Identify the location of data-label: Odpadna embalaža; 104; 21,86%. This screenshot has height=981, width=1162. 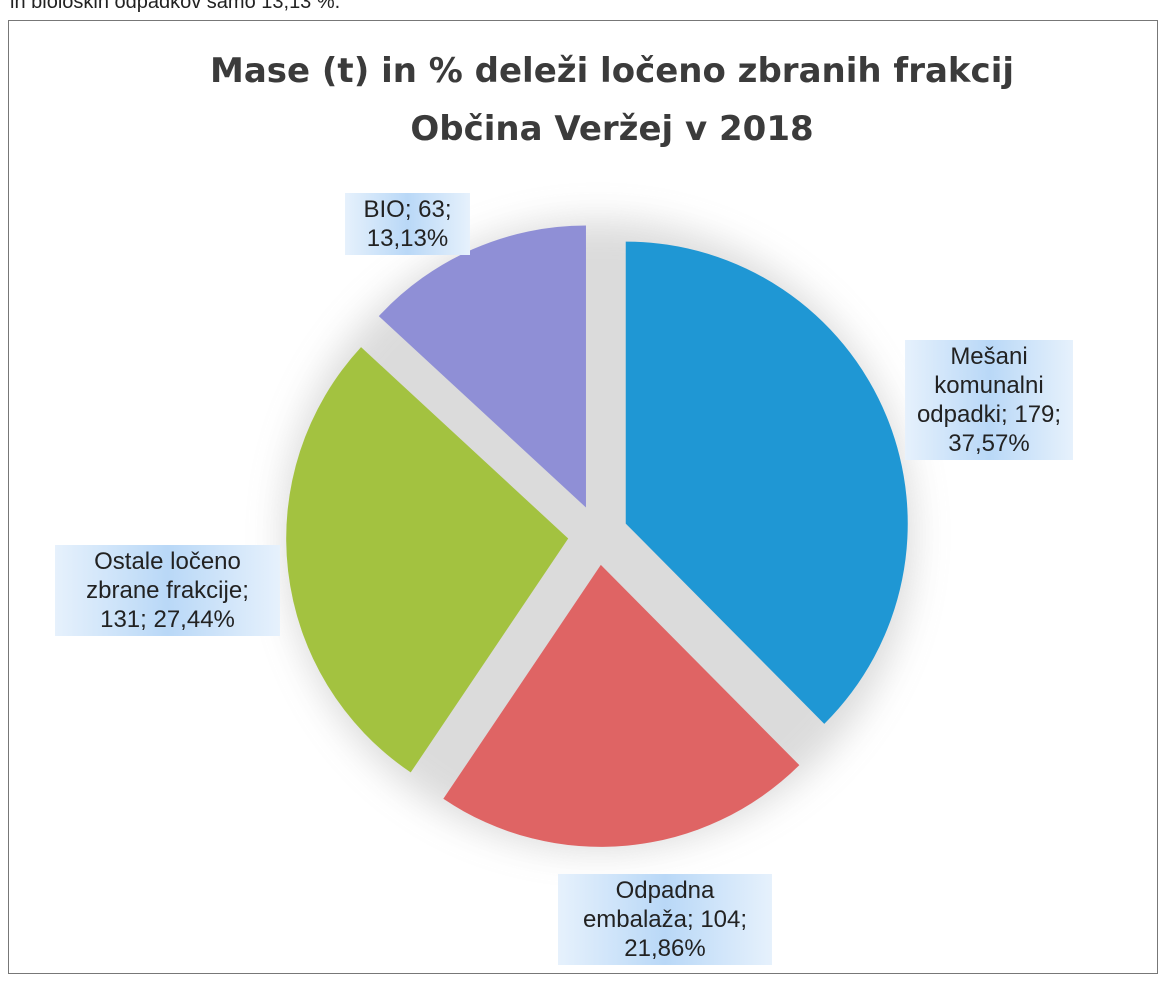
(665, 919).